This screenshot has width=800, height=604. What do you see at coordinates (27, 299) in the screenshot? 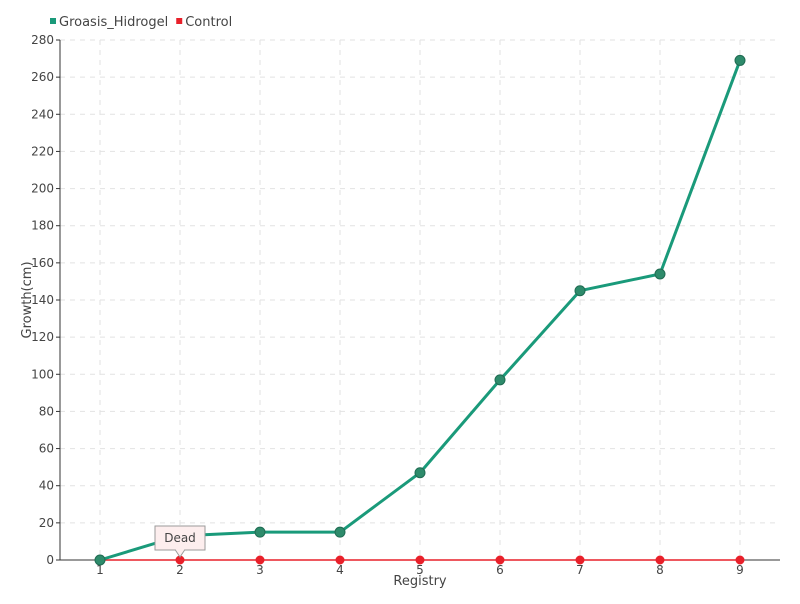
I see `y-axis-label: Growth(cm)` at bounding box center [27, 299].